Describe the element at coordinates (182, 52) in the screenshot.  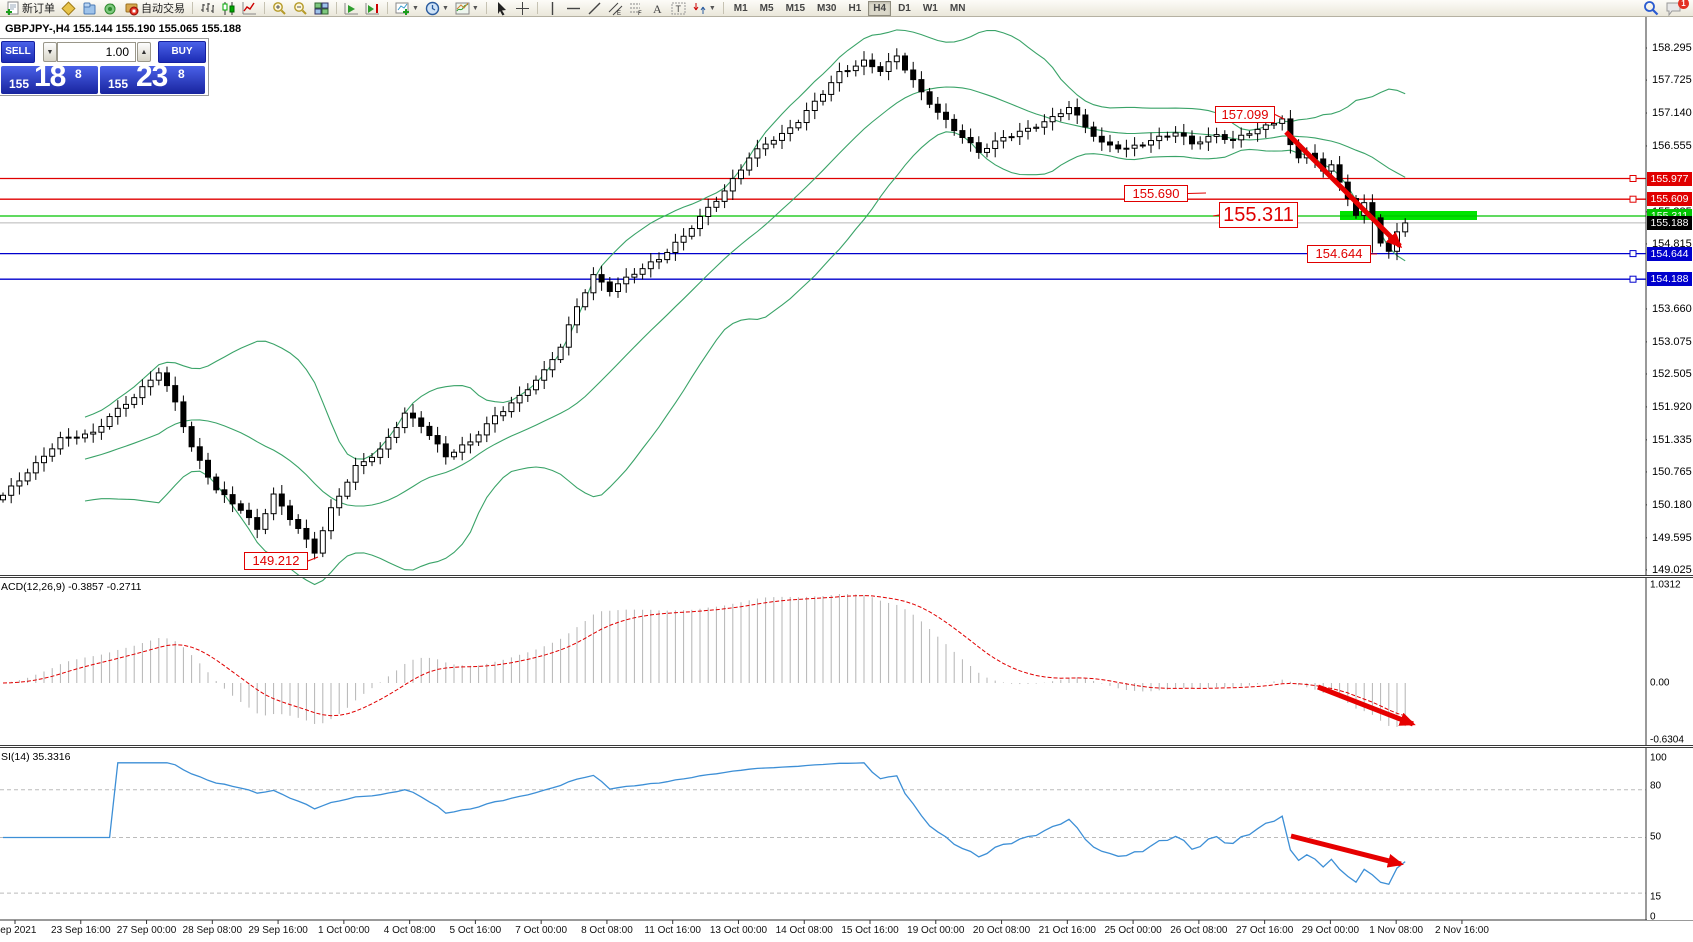
I see `buy-button: BUY` at that location.